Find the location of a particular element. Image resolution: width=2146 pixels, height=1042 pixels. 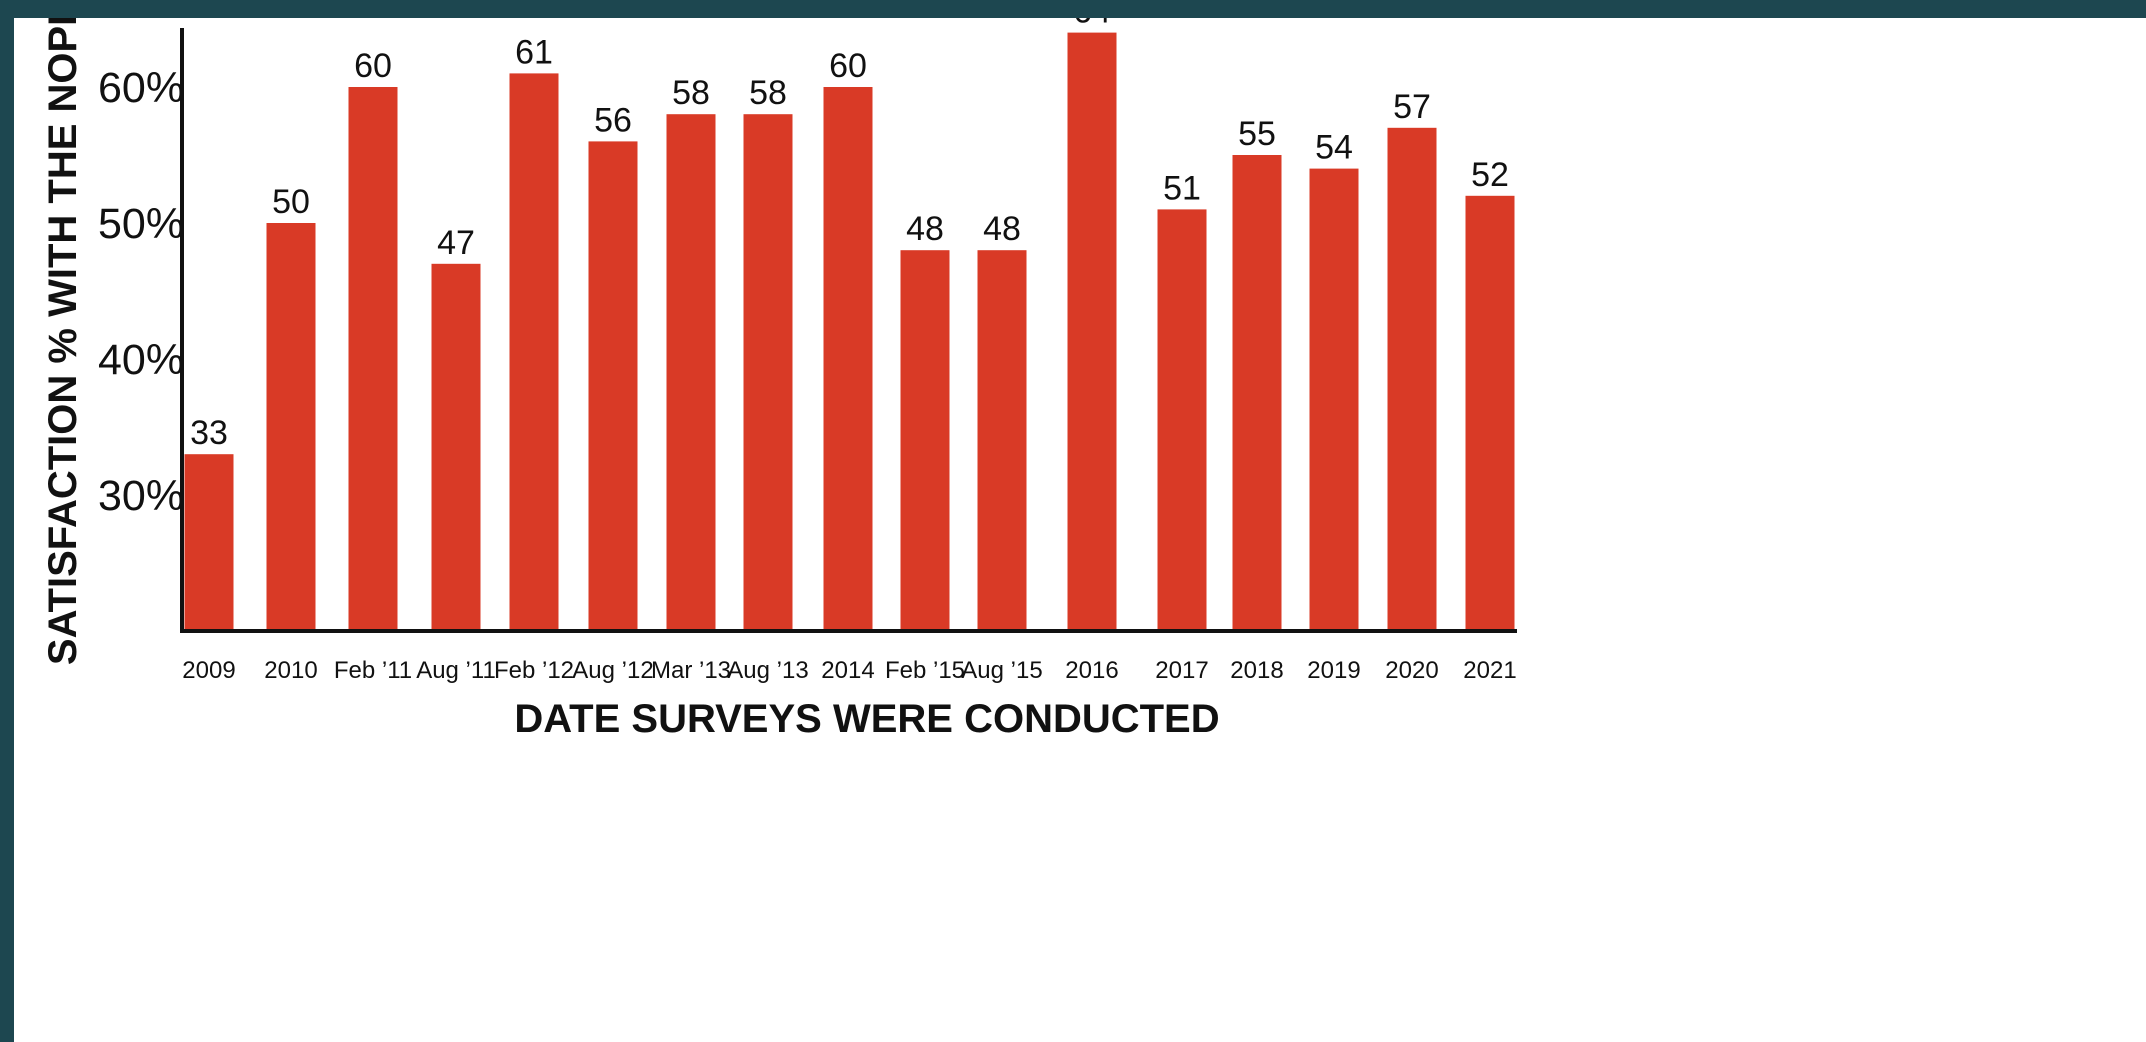

x-tick-label: 2019 is located at coordinates (1333, 670).